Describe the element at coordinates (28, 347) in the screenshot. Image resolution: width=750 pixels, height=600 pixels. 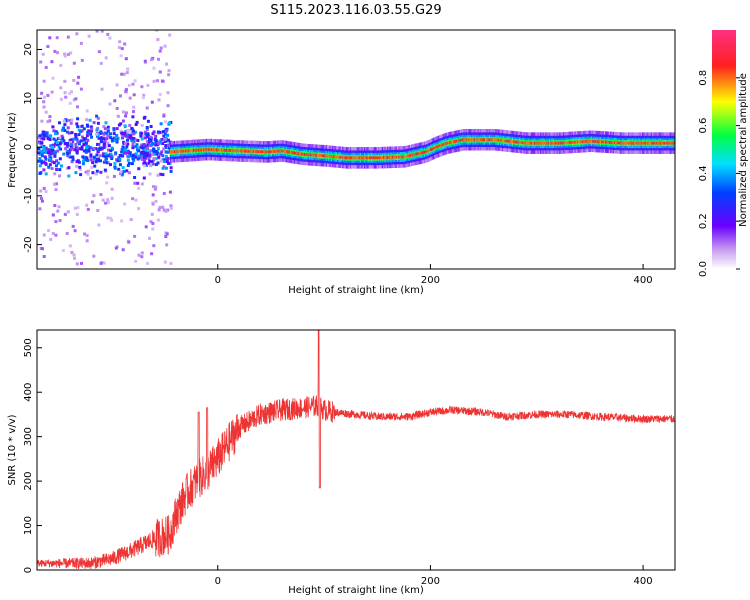
I see `y-tick-label: 500` at that location.